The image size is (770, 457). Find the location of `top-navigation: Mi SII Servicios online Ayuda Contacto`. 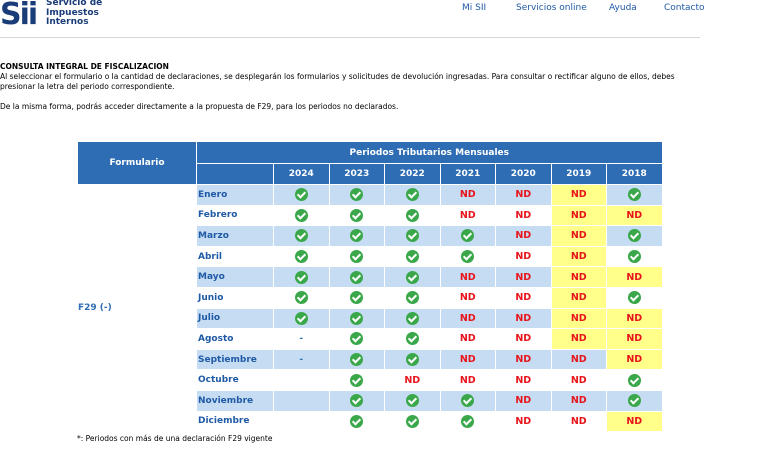

top-navigation: Mi SII Servicios online Ayuda Contacto is located at coordinates (385, 10).